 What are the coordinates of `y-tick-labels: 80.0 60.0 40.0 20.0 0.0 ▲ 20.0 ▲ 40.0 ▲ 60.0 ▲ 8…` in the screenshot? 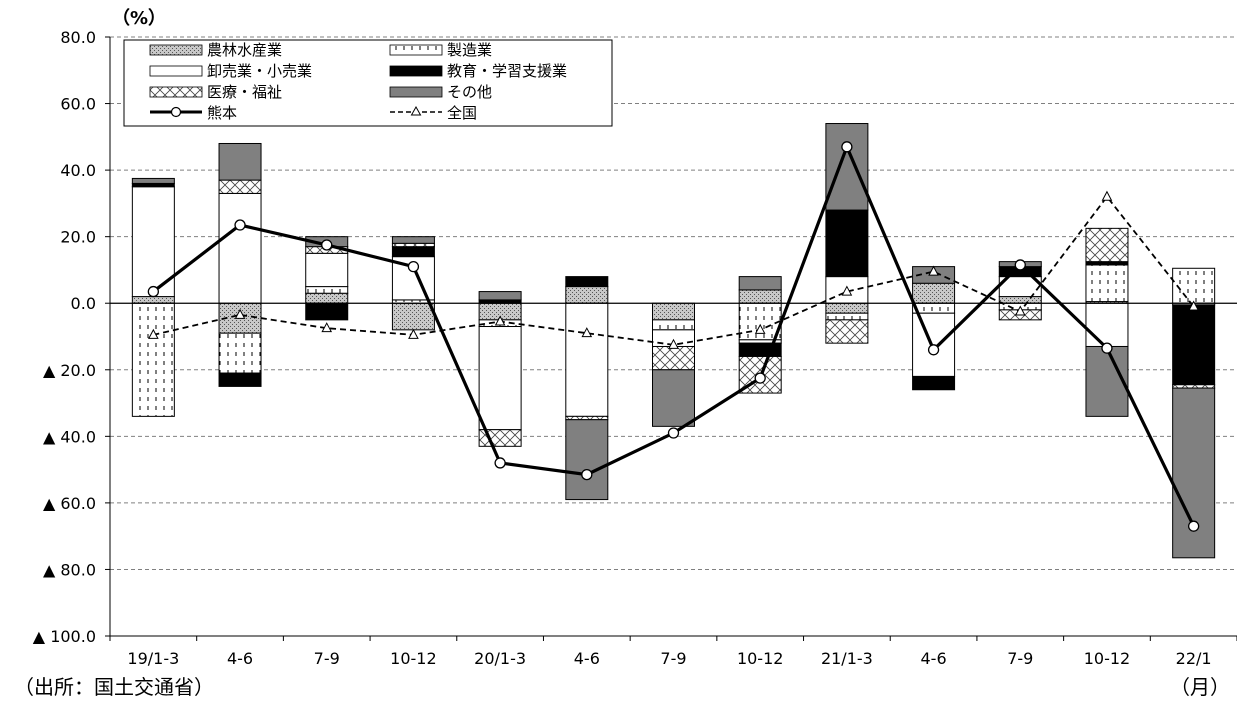 It's located at (64, 337).